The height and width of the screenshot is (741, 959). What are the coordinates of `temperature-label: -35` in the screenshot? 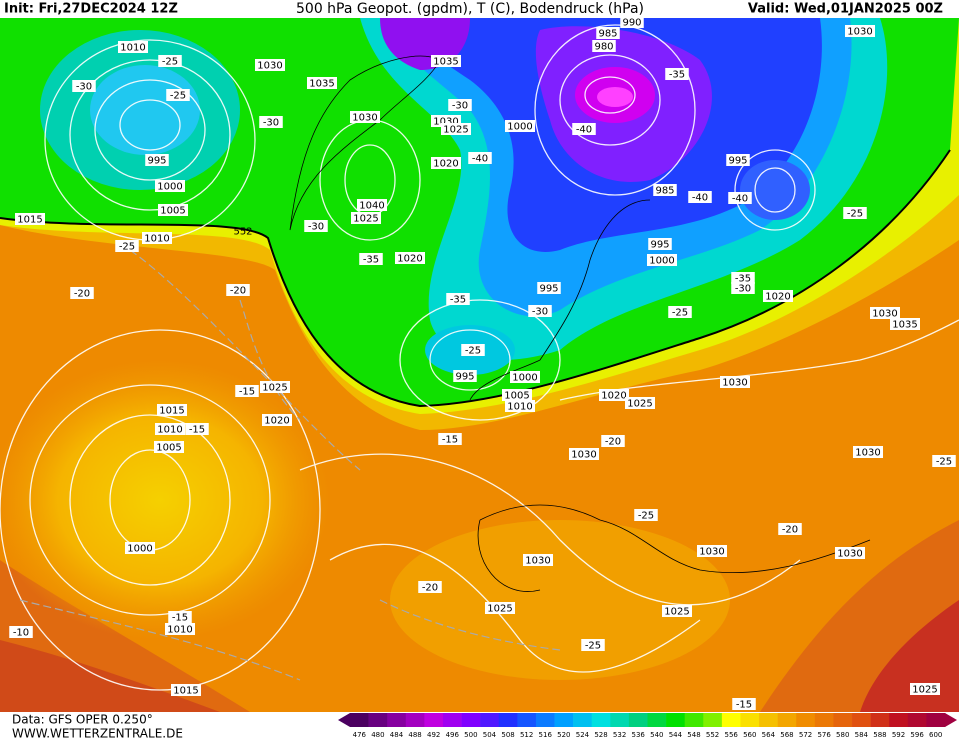 It's located at (743, 279).